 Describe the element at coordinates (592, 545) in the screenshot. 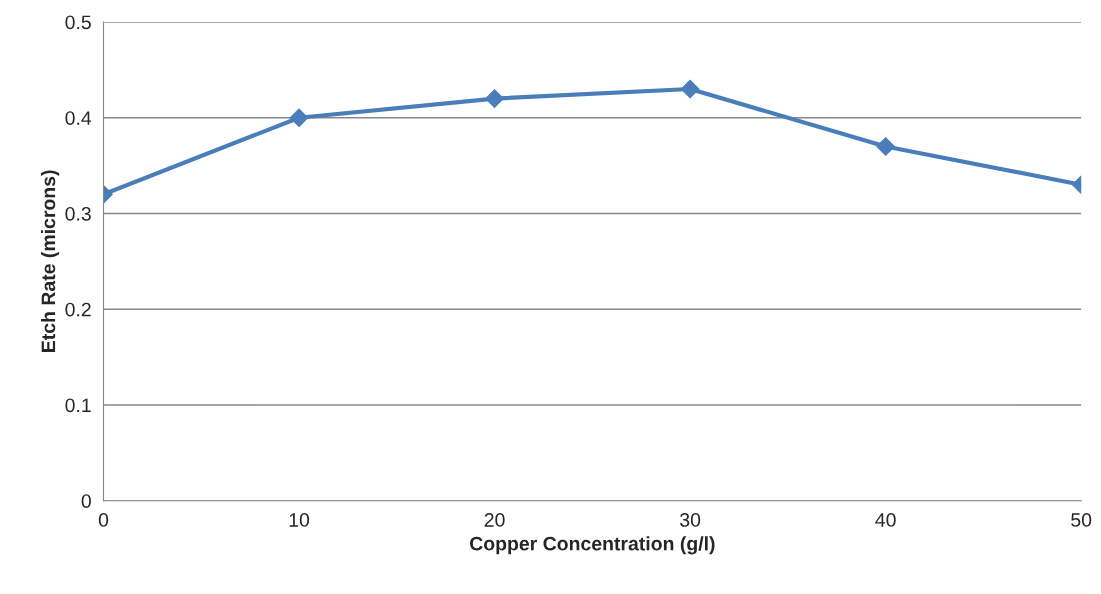

I see `x-axis-title: Copper Concentration (g/l)` at that location.